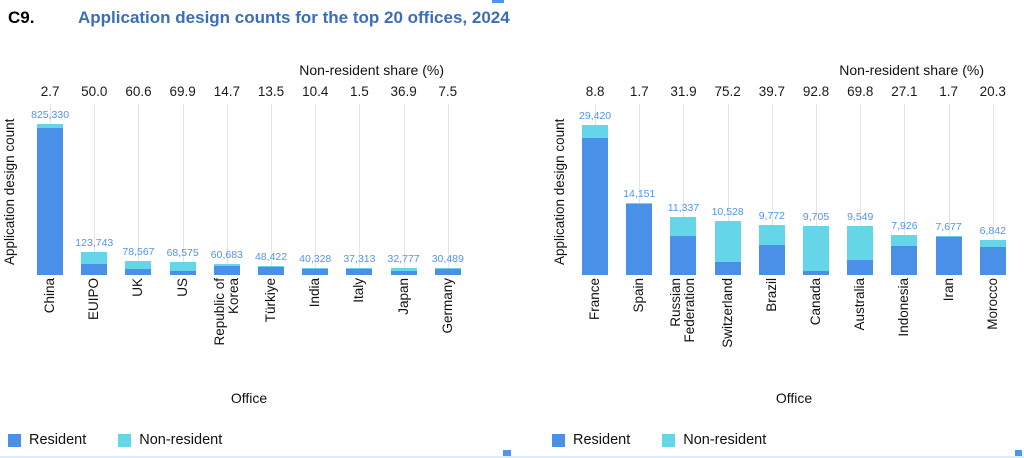 Image resolution: width=1024 pixels, height=458 pixels. I want to click on bar-value-label: 30,489, so click(447, 259).